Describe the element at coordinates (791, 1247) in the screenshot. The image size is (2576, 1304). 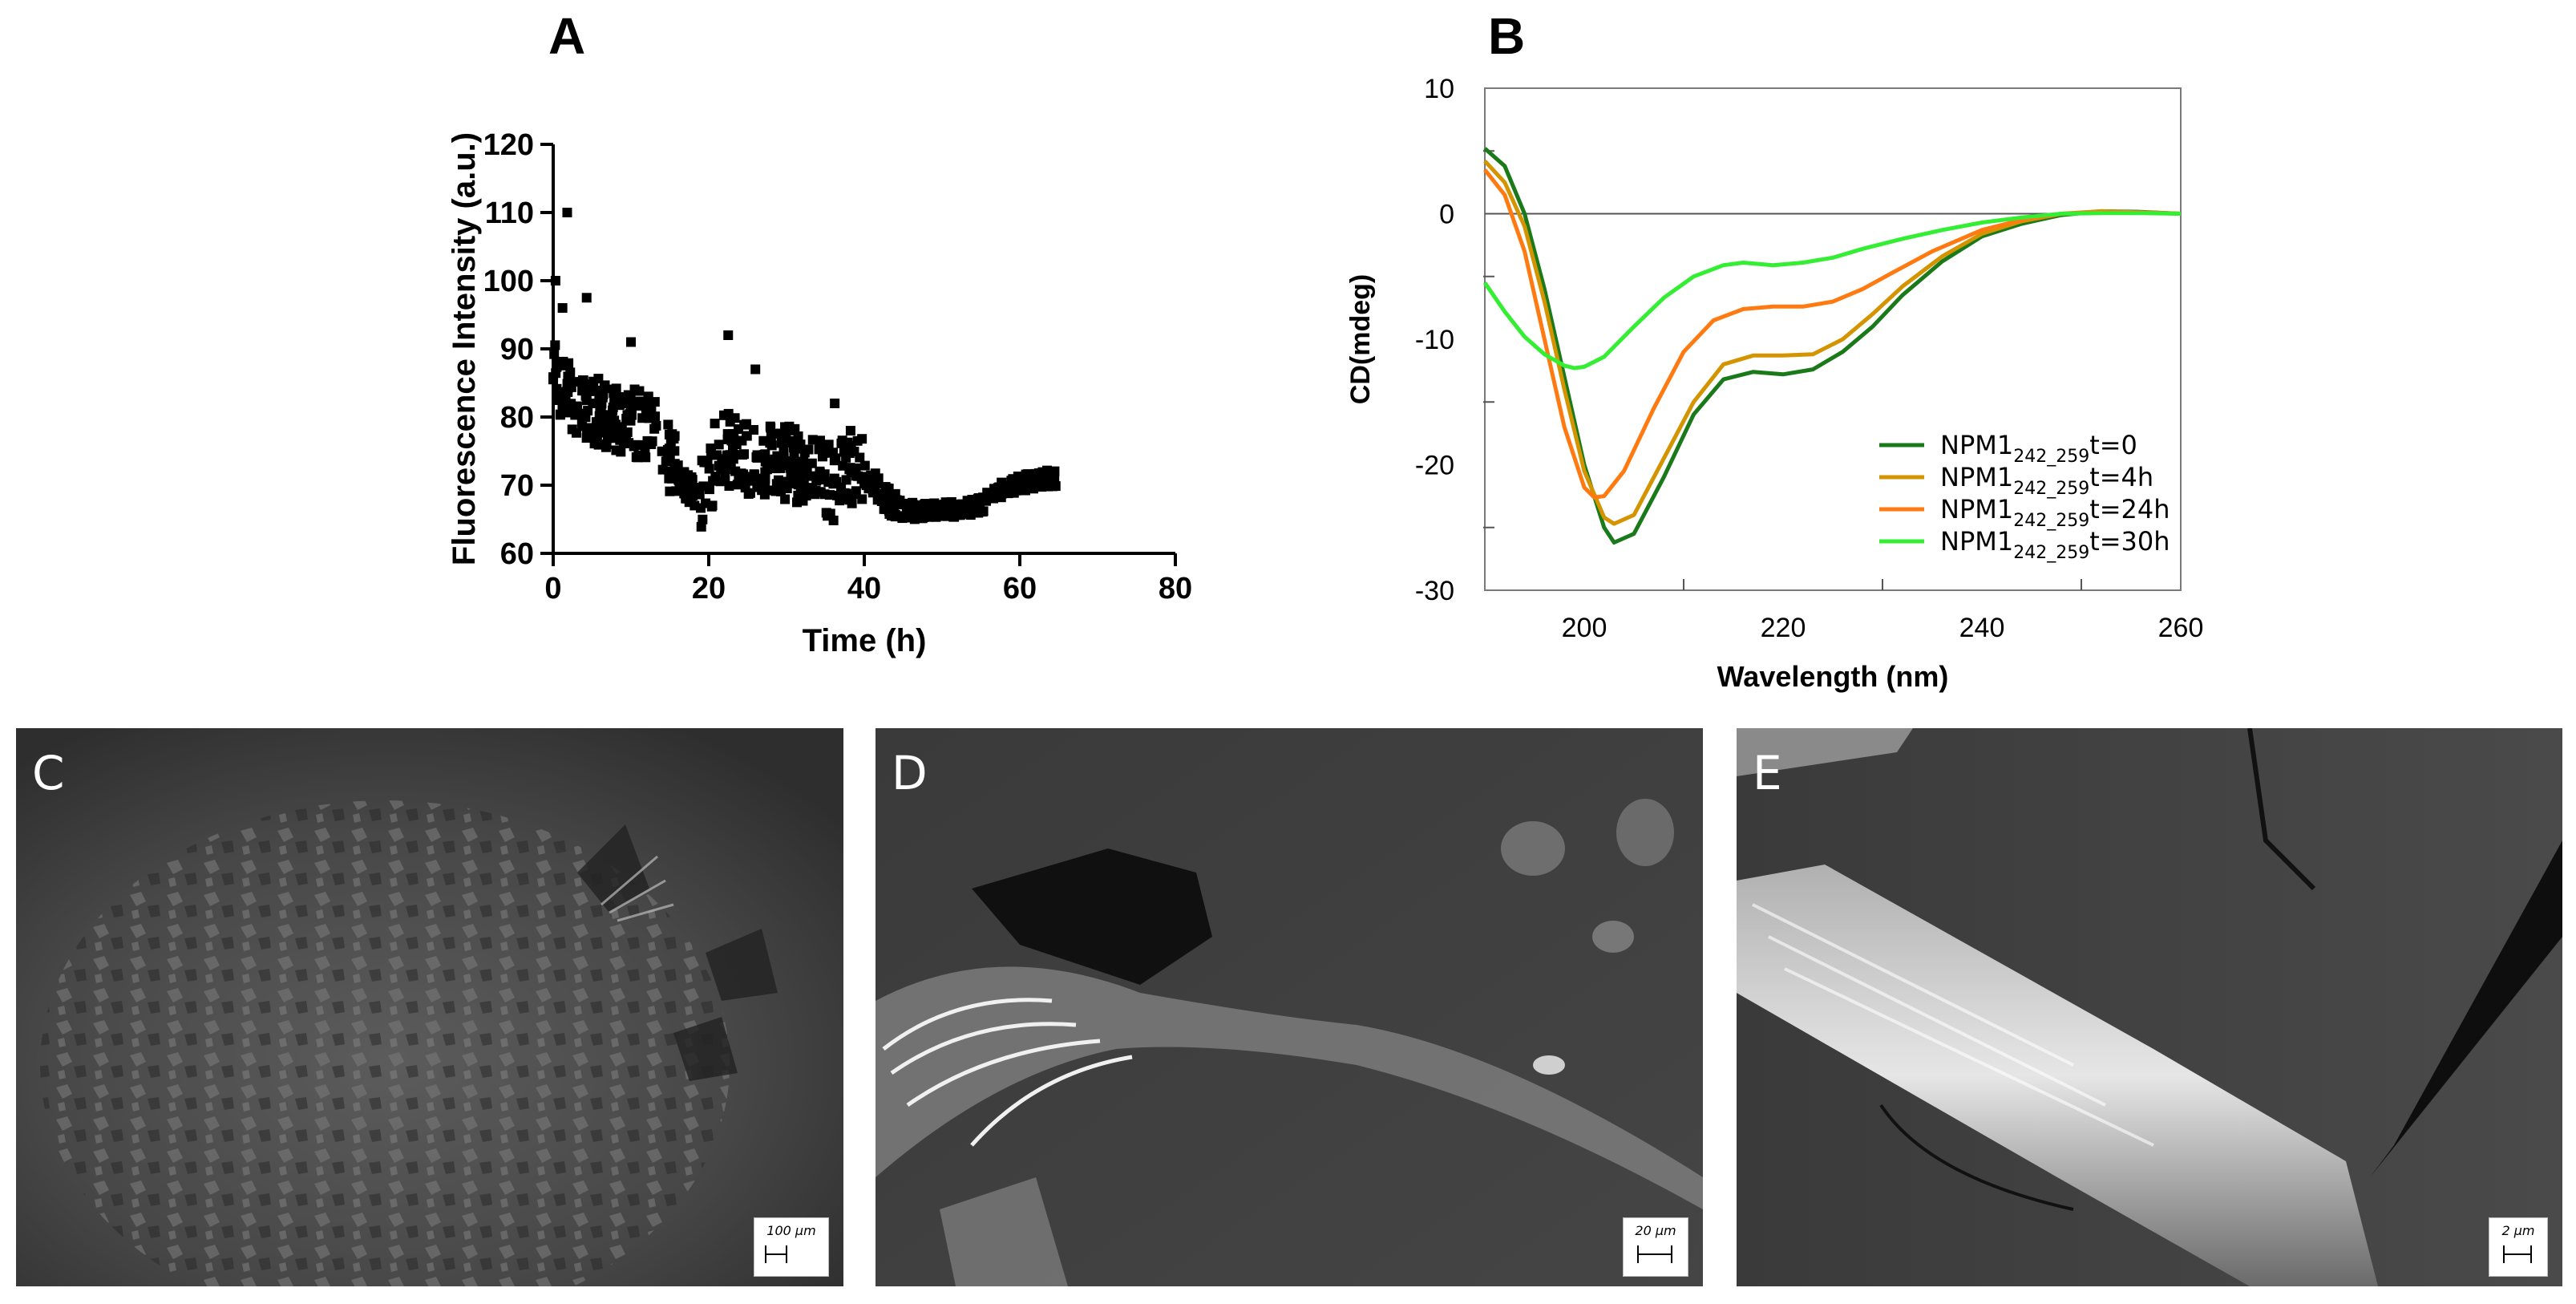
I see `scale-bar-c: 100 μm` at that location.